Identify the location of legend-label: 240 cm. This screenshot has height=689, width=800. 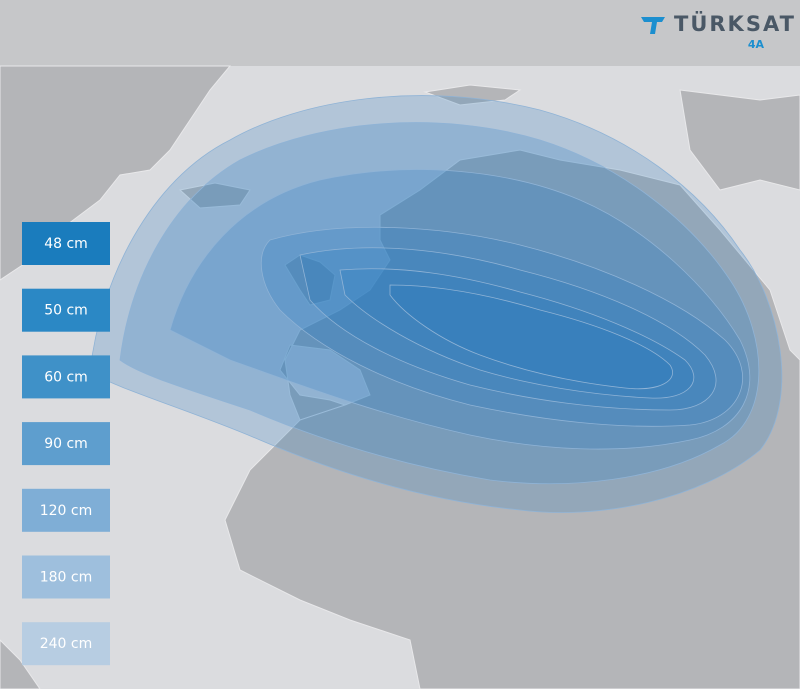
(66, 644).